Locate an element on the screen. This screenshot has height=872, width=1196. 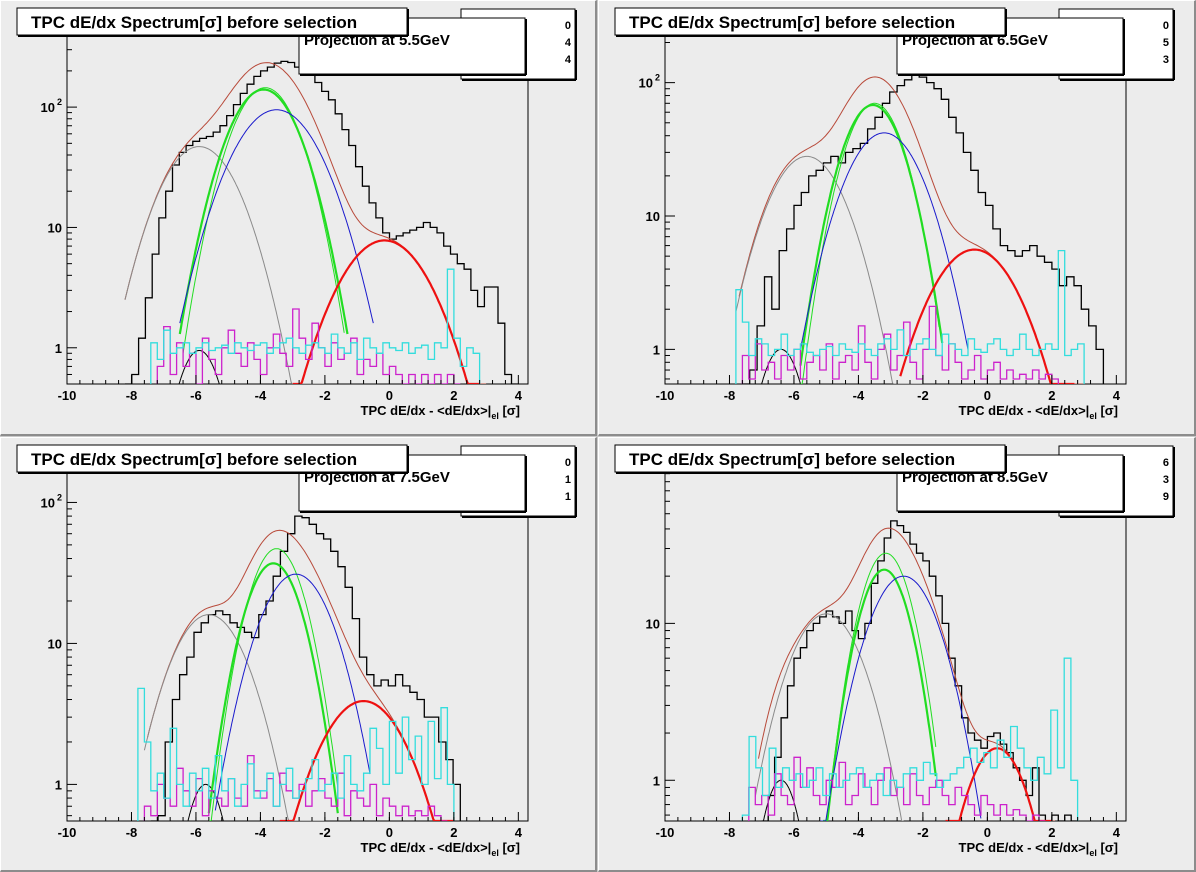
stats-value: 9 is located at coordinates (1166, 497).